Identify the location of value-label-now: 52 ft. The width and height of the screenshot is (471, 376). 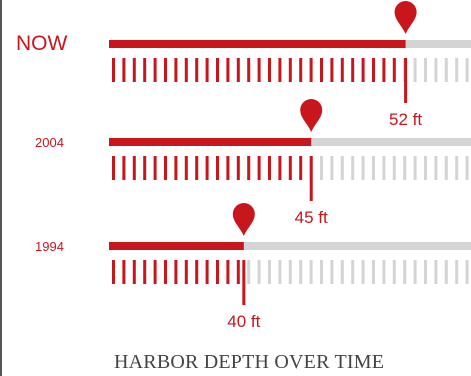
(405, 119).